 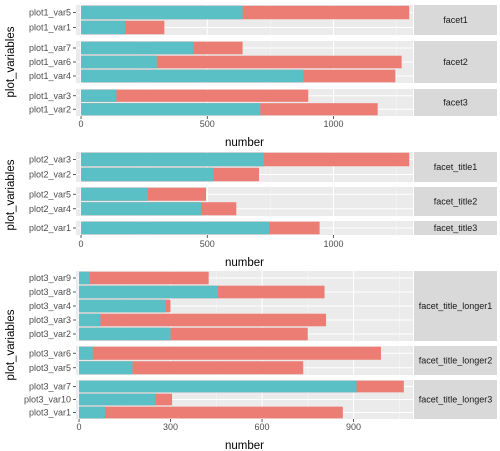 I want to click on x-tick-label: 300, so click(x=170, y=427).